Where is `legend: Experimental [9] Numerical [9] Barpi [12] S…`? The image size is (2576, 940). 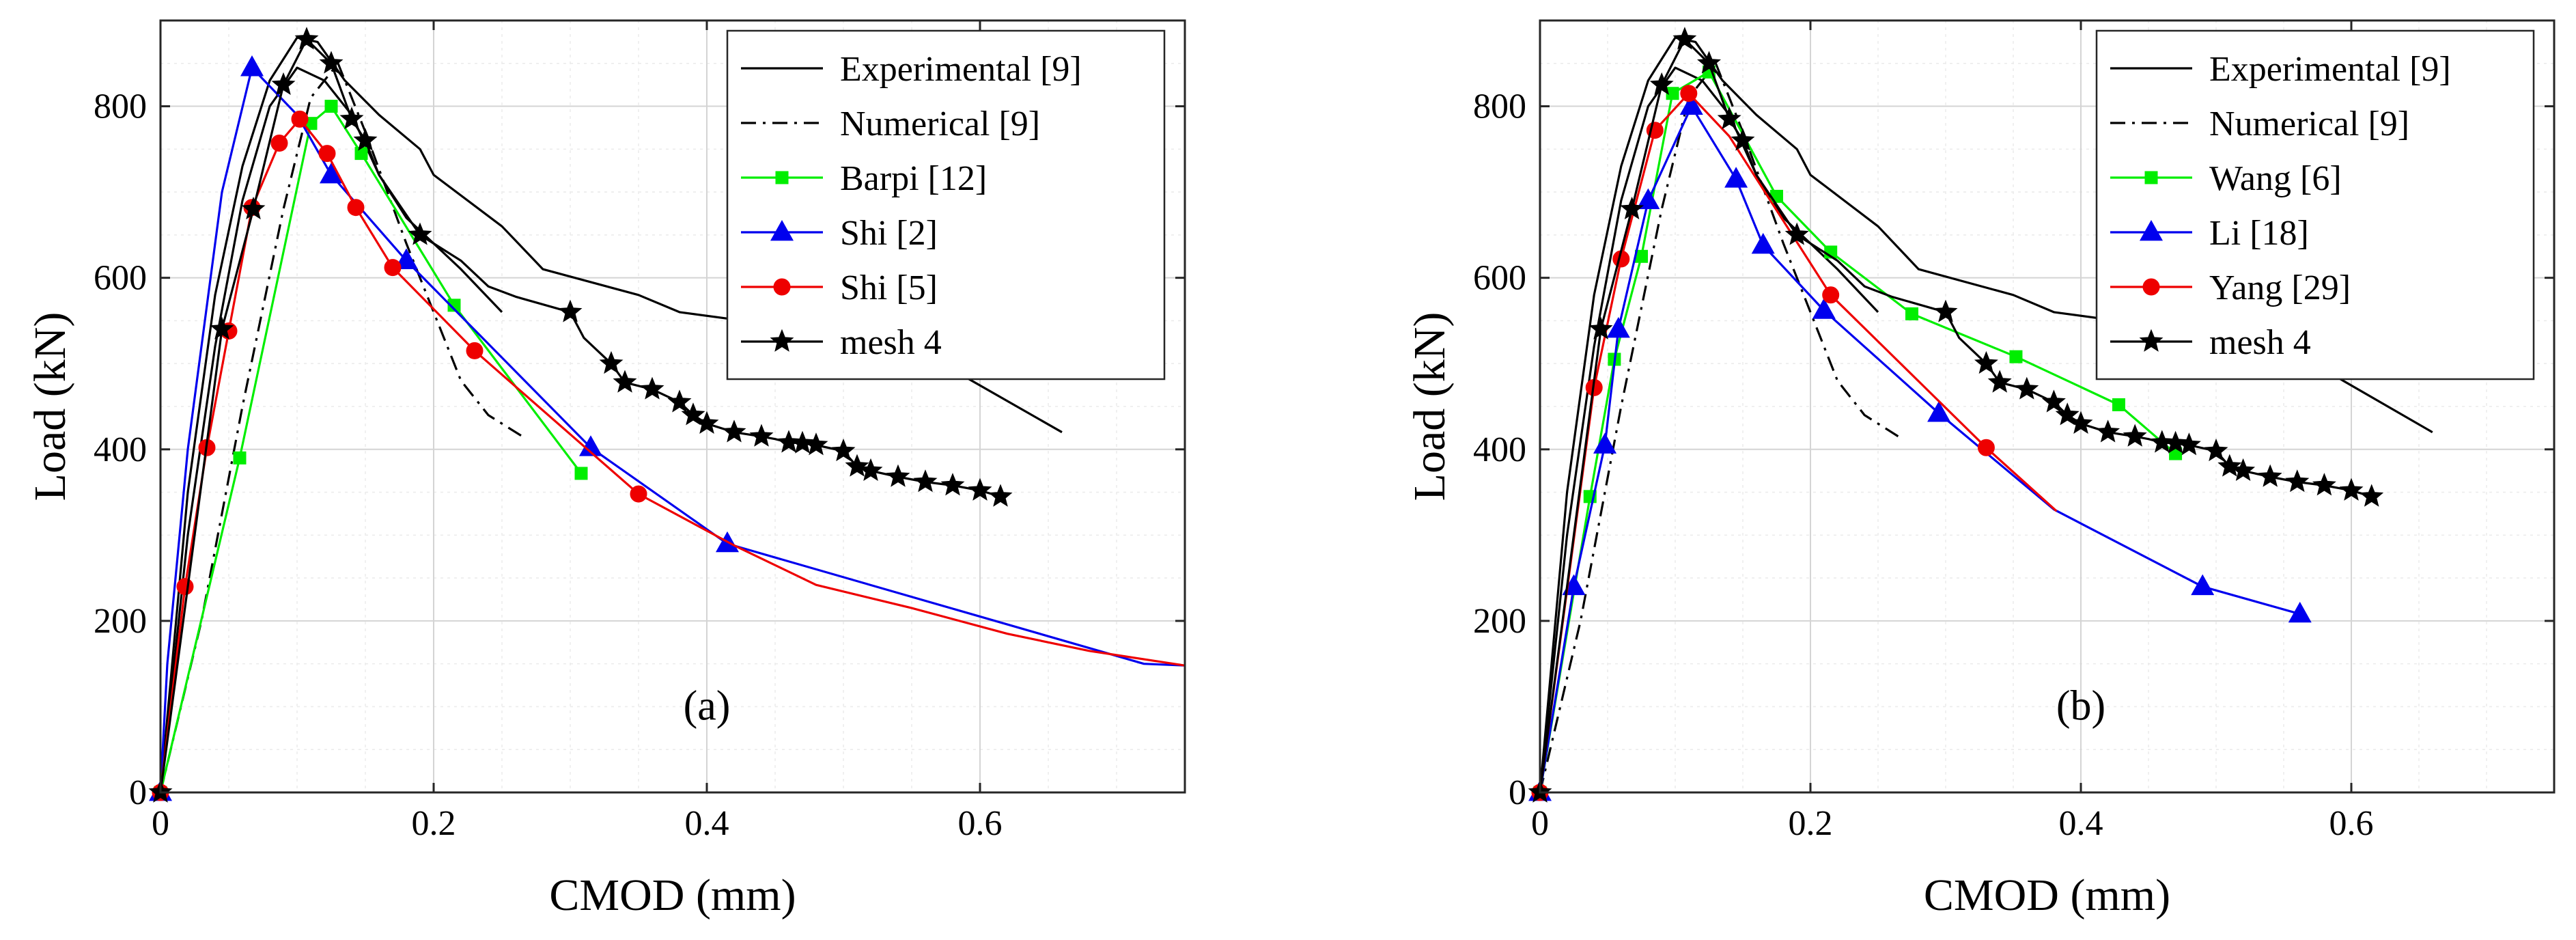
legend: Experimental [9] Numerical [9] Barpi [12] S… is located at coordinates (946, 205).